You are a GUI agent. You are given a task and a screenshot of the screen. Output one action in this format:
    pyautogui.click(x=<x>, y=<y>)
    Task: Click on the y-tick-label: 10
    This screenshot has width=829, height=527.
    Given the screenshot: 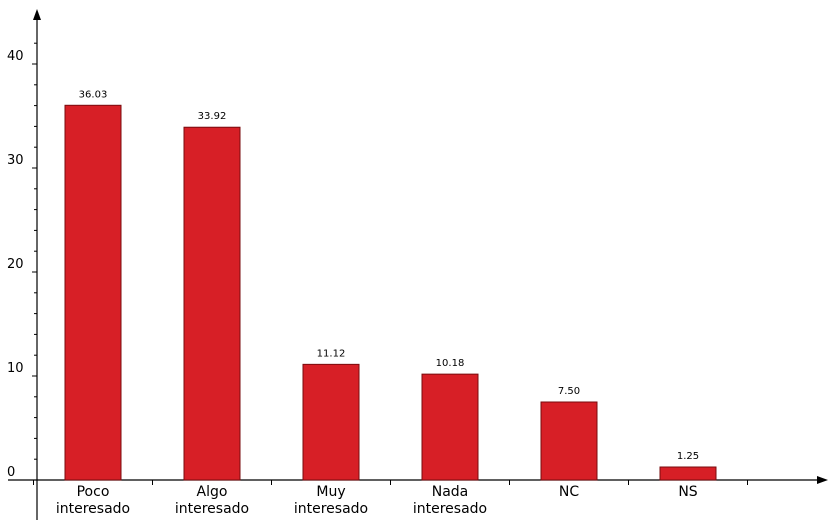 What is the action you would take?
    pyautogui.click(x=15, y=368)
    